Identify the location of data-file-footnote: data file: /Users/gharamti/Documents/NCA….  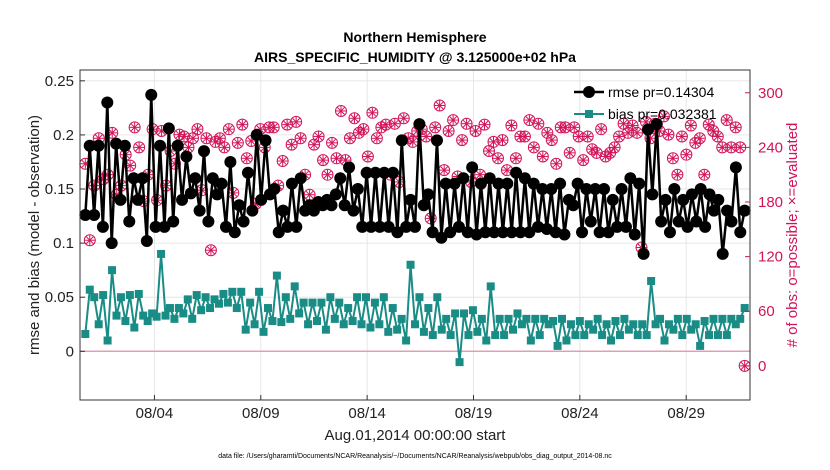
(415, 456).